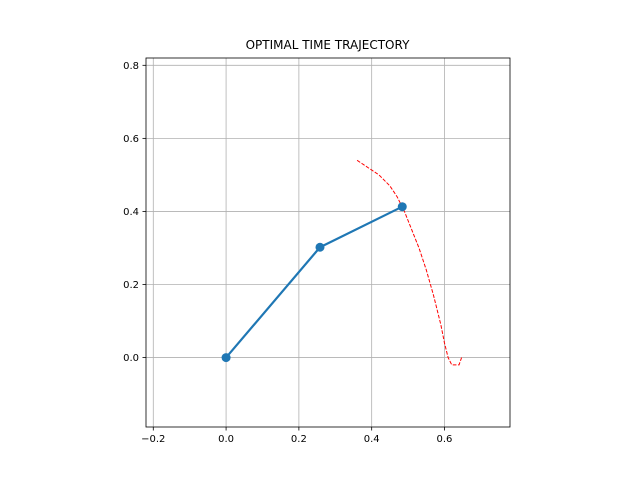 The width and height of the screenshot is (640, 480). I want to click on x-tick-label: 0.2, so click(299, 439).